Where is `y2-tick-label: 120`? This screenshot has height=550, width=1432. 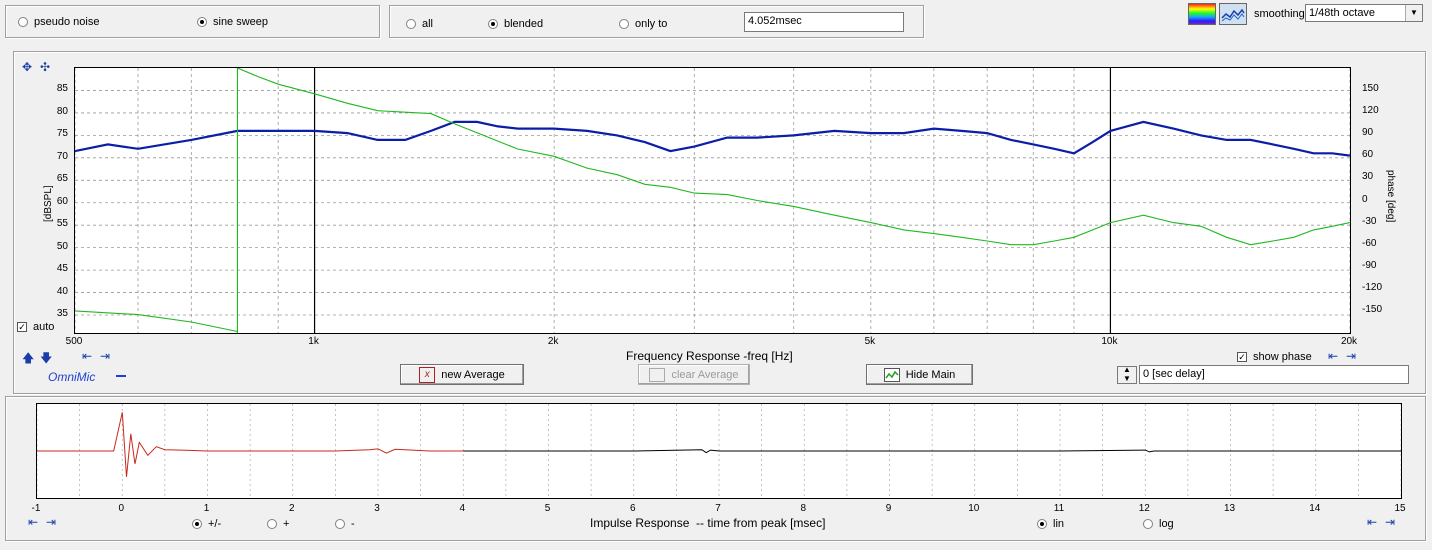
y2-tick-label: 120 is located at coordinates (1370, 111).